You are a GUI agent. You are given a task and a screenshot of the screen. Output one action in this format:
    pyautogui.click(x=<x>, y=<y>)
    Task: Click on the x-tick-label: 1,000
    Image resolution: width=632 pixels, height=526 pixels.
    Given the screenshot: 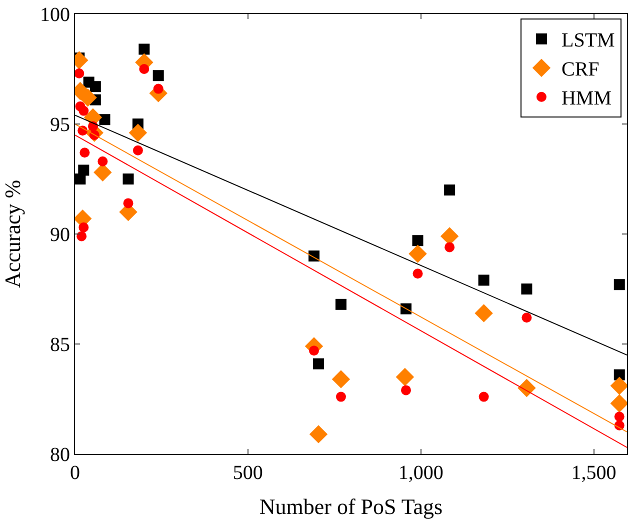 What is the action you would take?
    pyautogui.click(x=421, y=473)
    